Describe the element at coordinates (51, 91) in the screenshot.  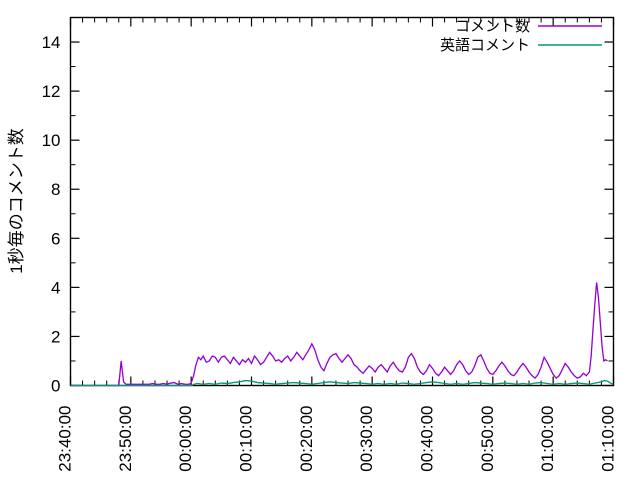
I see `y-tick-label: 12` at that location.